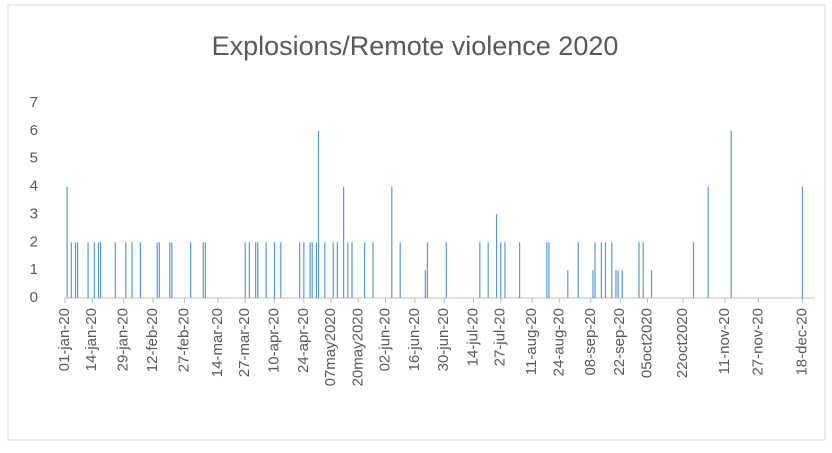  What do you see at coordinates (34, 241) in the screenshot?
I see `y-tick-label: 2` at bounding box center [34, 241].